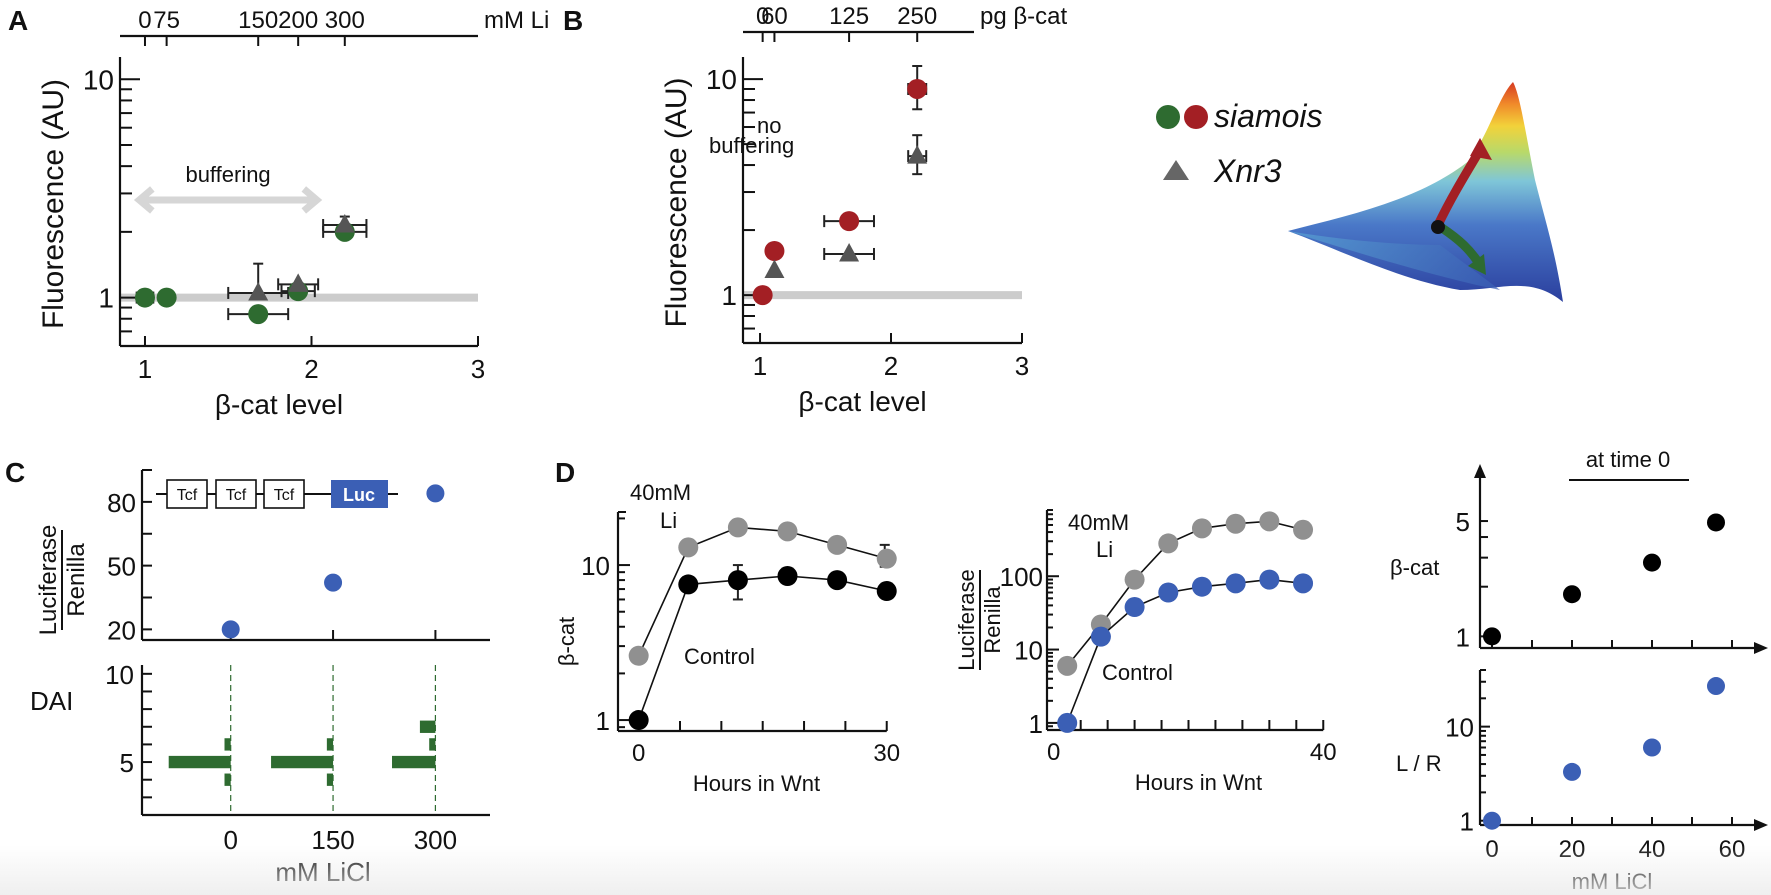 The width and height of the screenshot is (1771, 895). What do you see at coordinates (1419, 763) in the screenshot?
I see `y-axis-title: L / R` at bounding box center [1419, 763].